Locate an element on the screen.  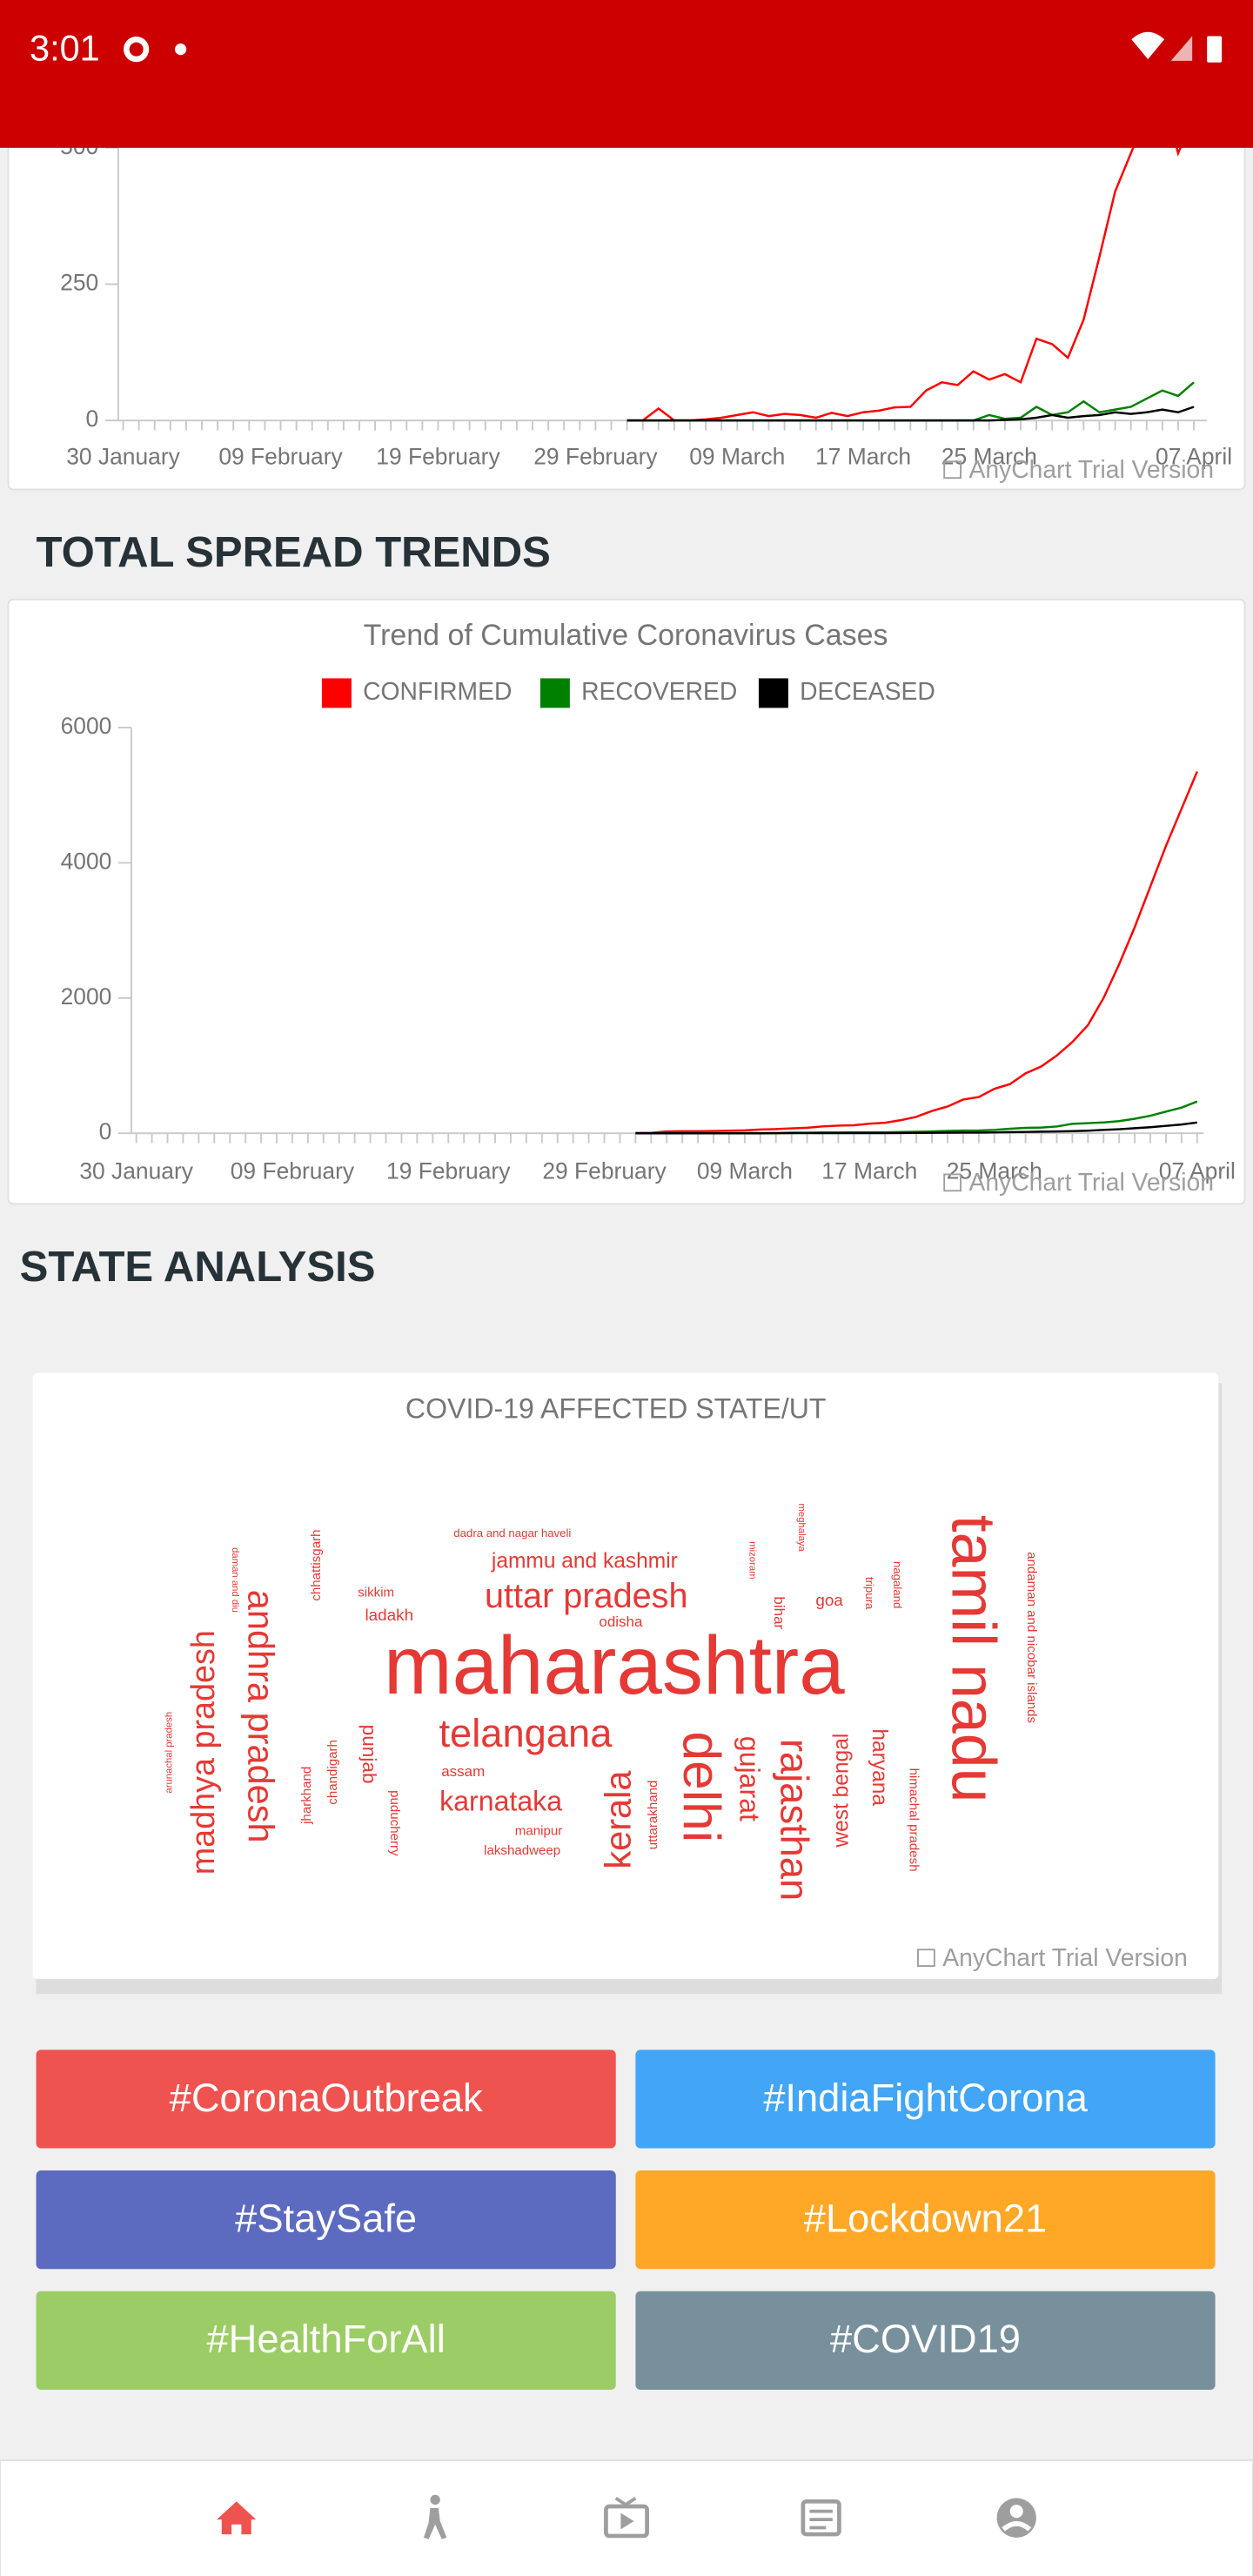
word: assam is located at coordinates (463, 1772).